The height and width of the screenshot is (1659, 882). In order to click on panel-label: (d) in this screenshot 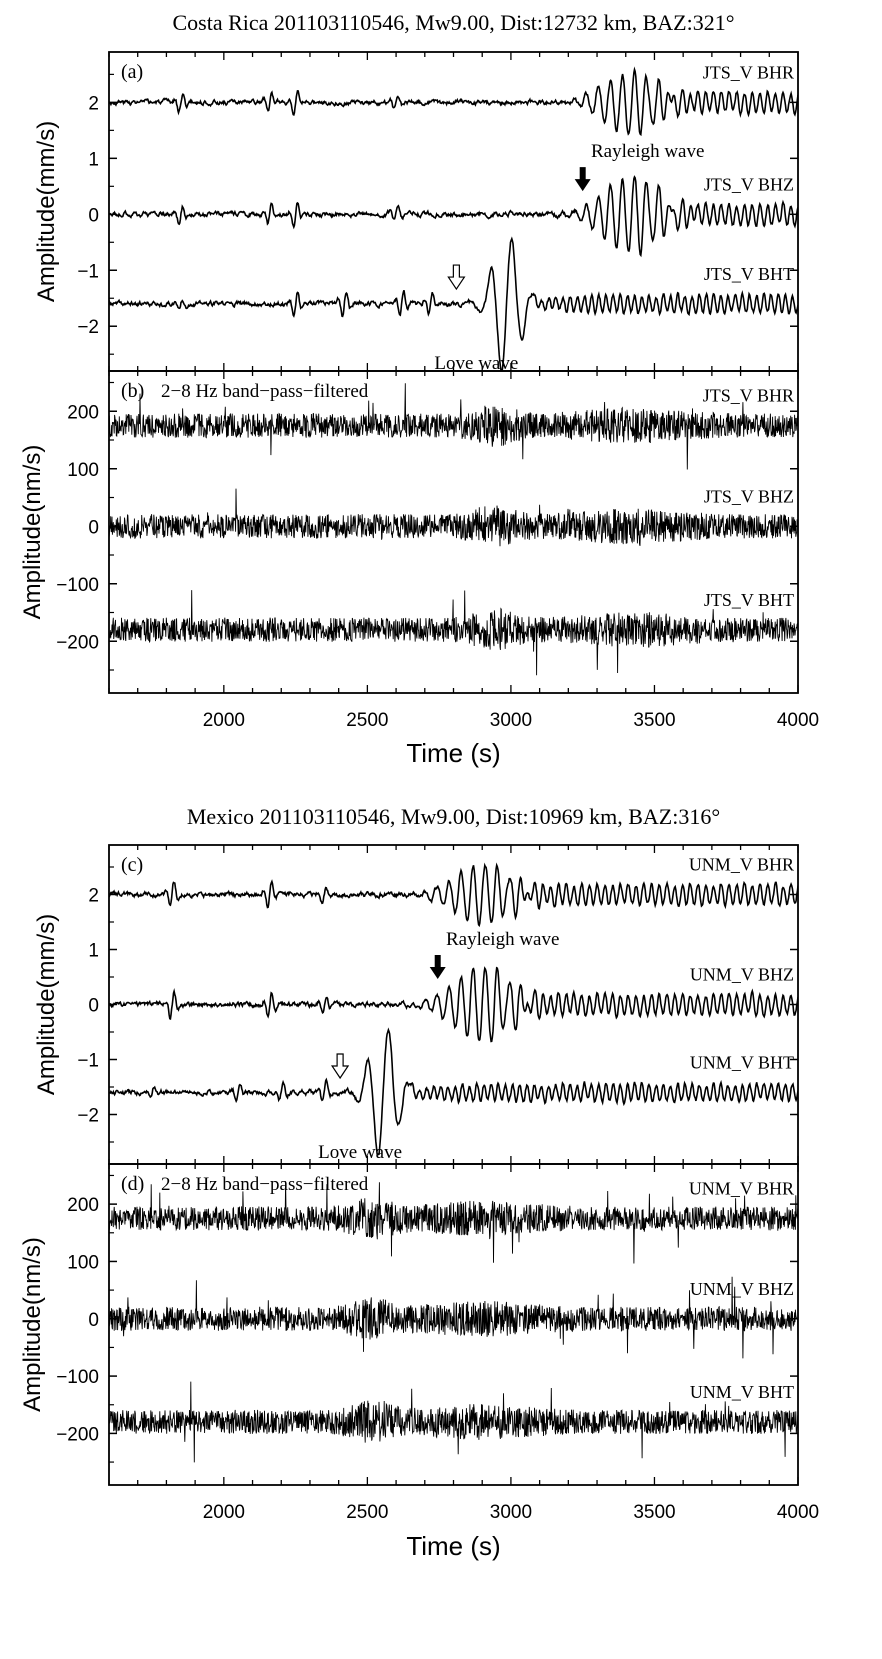, I will do `click(132, 1184)`.